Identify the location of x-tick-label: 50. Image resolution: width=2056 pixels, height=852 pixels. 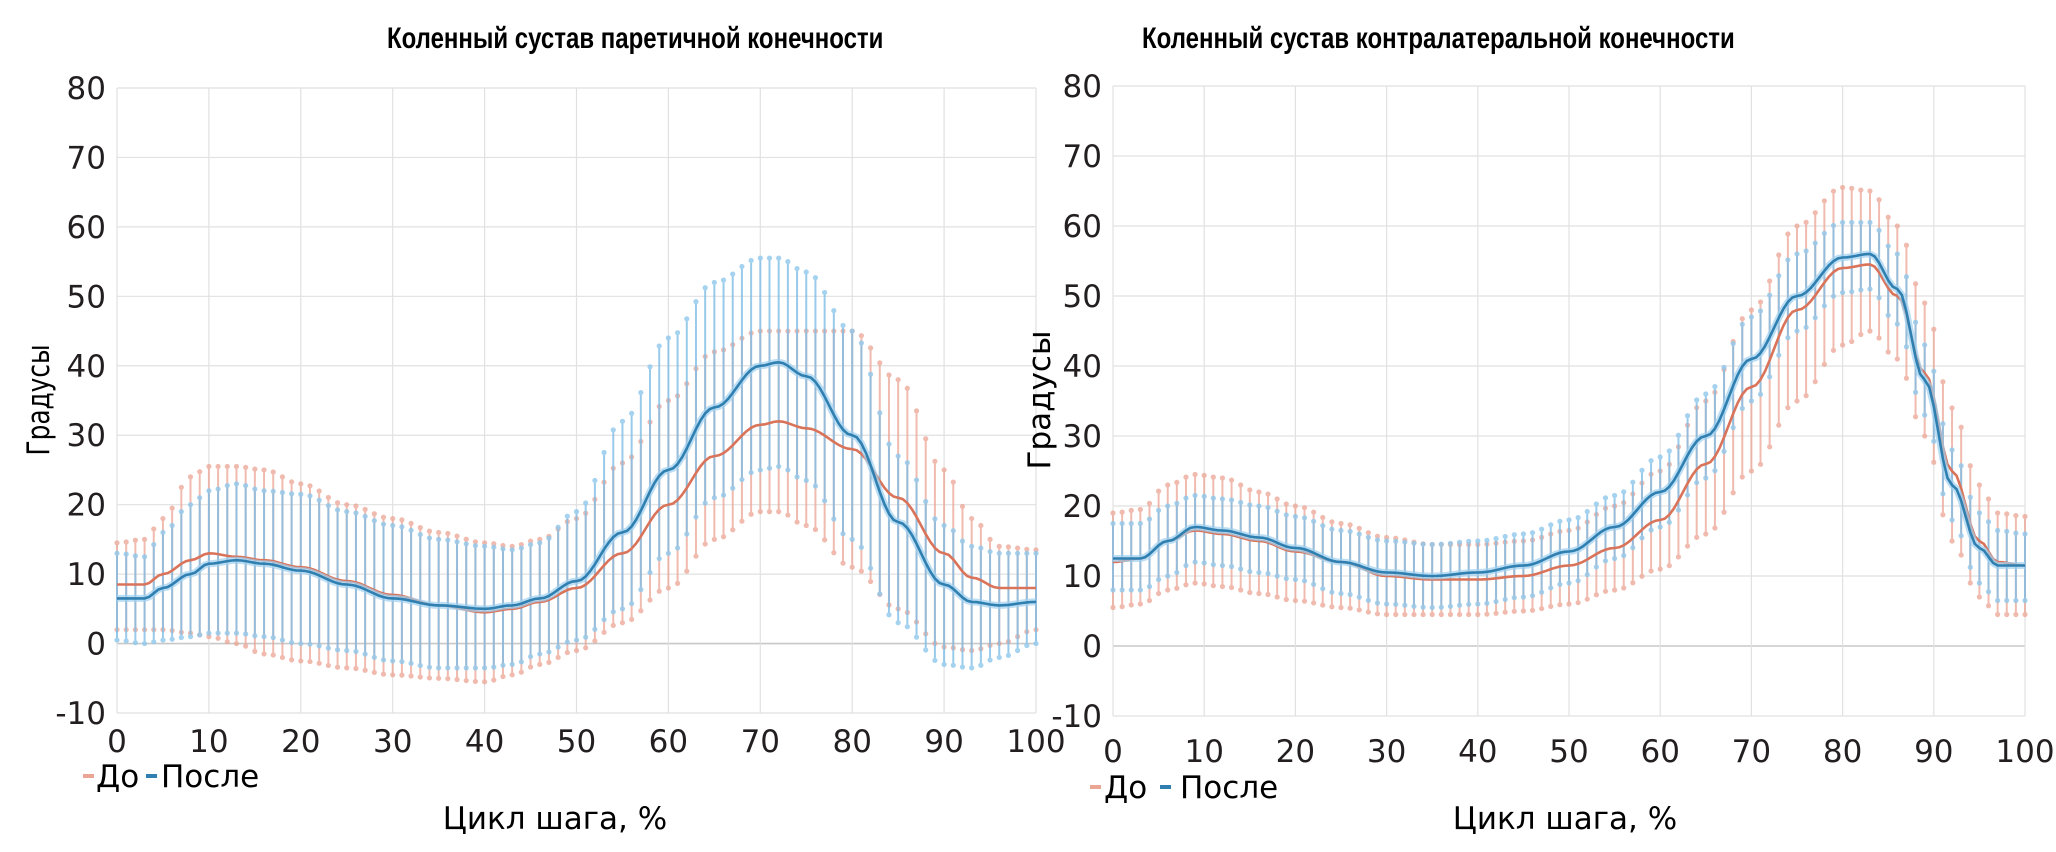
(576, 742).